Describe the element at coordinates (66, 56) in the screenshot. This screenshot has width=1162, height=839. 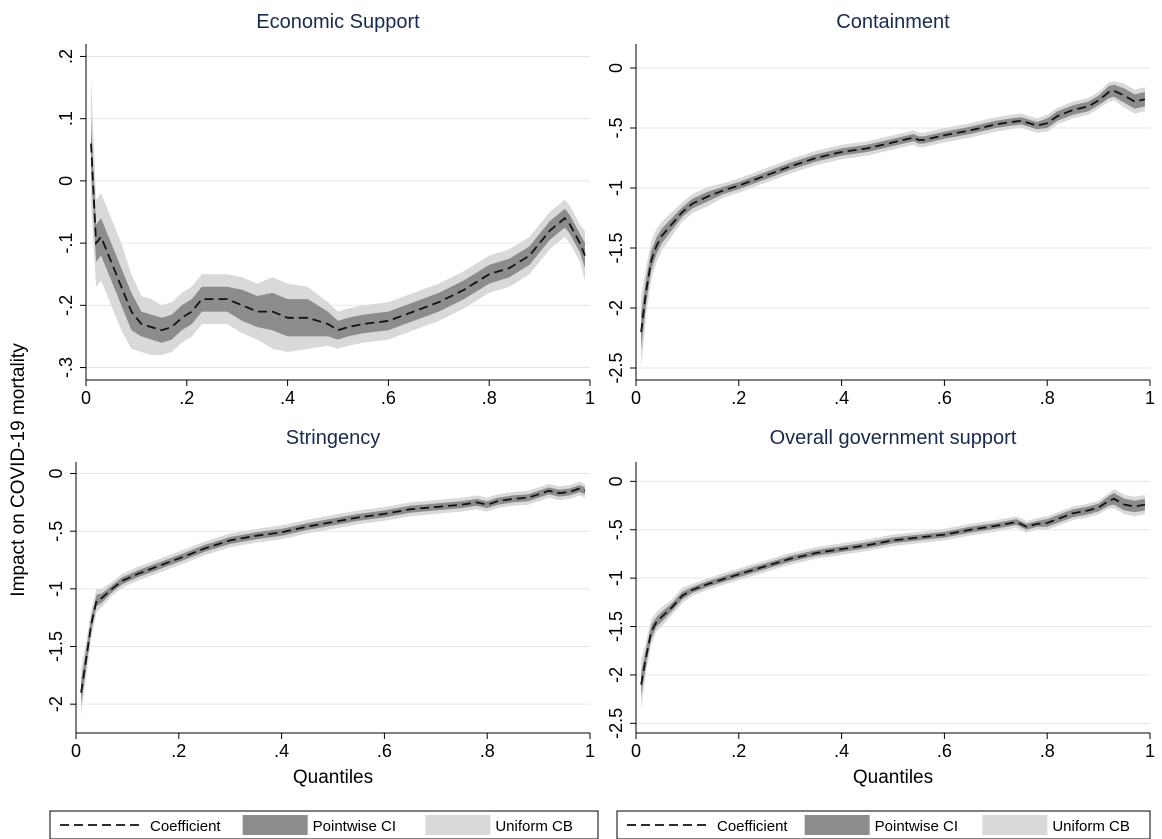
I see `y-tick-label: .2` at that location.